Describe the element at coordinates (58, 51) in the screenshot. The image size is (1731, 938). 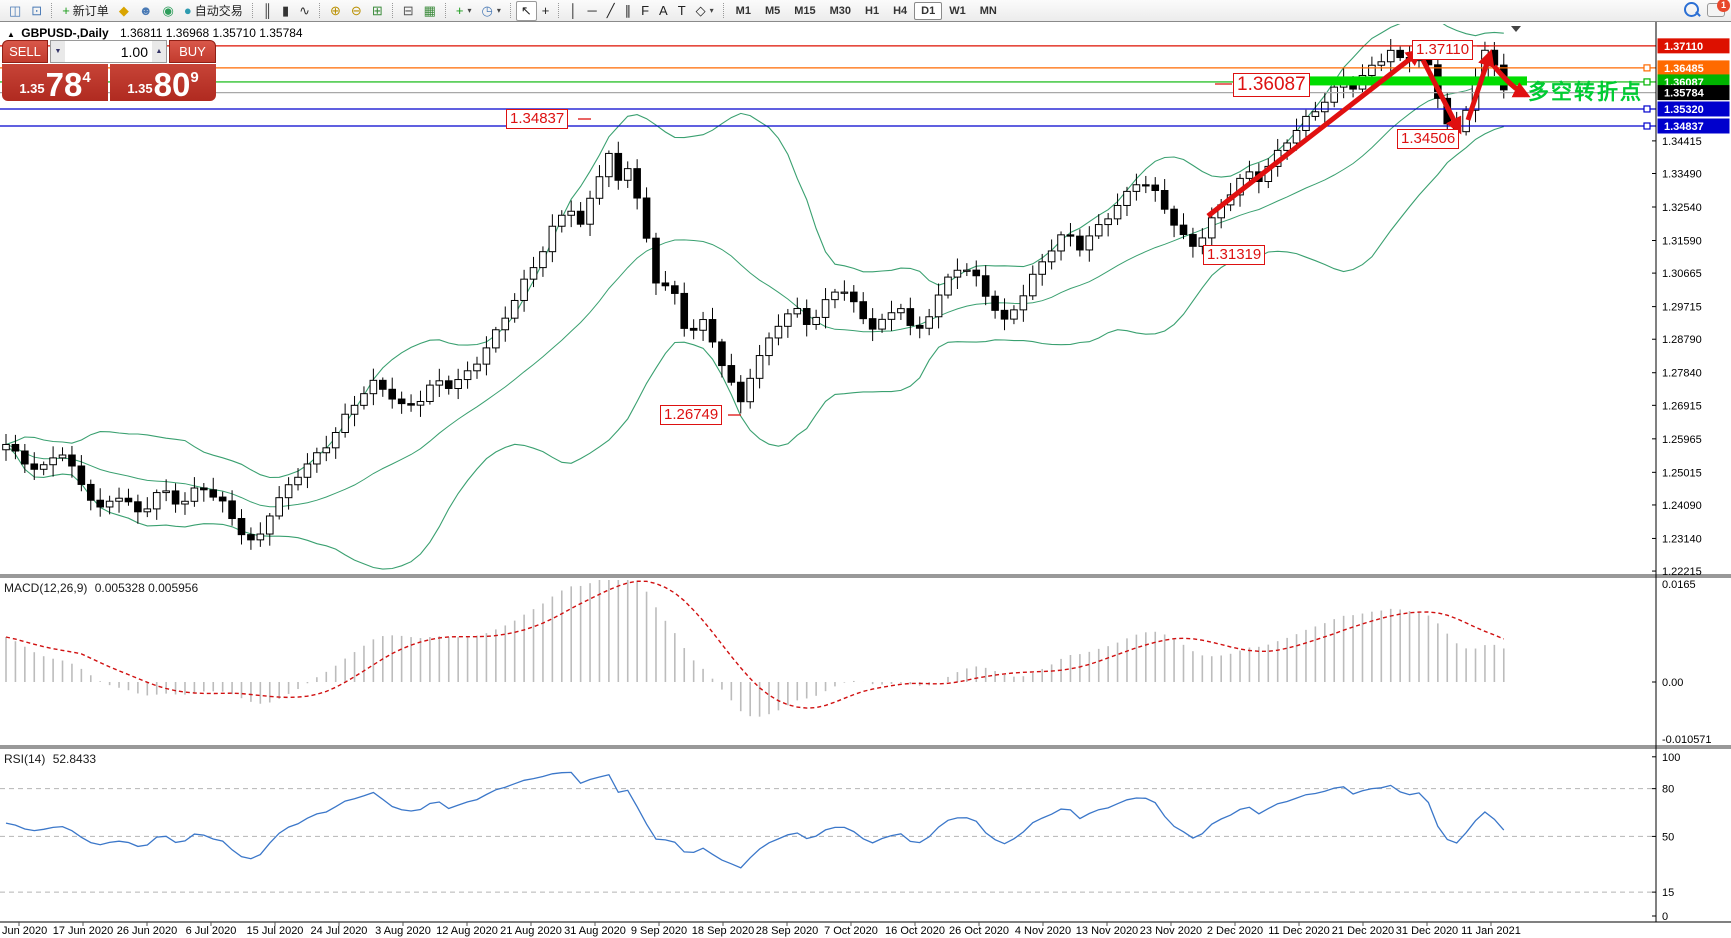
I see `volume-decrease-button: ▼` at that location.